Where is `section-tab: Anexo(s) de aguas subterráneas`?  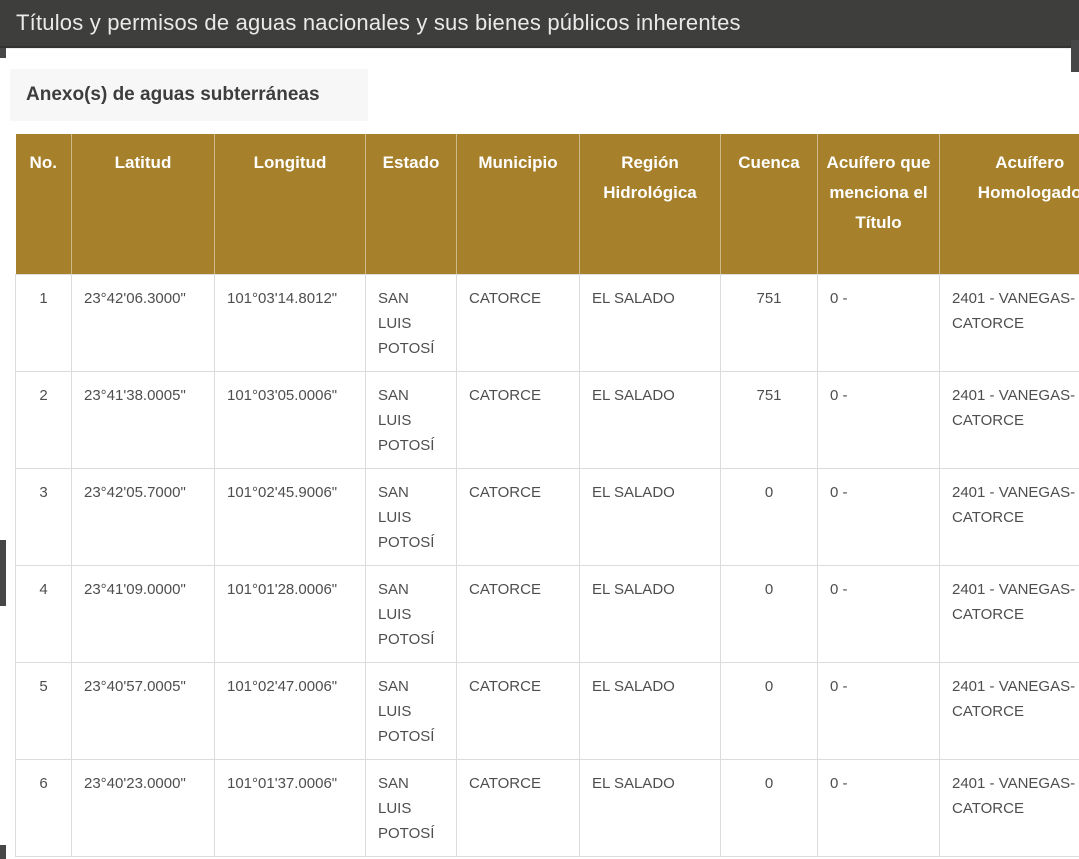
section-tab: Anexo(s) de aguas subterráneas is located at coordinates (189, 95).